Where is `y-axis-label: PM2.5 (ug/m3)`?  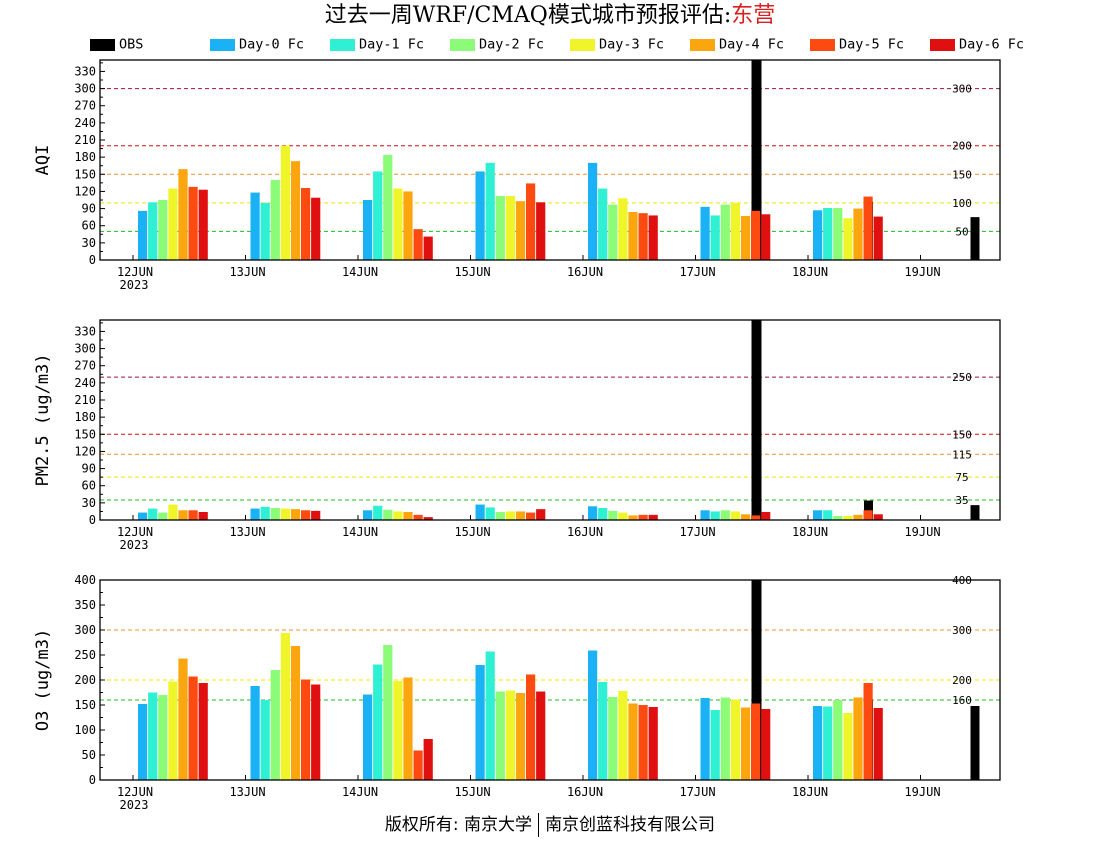 y-axis-label: PM2.5 (ug/m3) is located at coordinates (43, 419).